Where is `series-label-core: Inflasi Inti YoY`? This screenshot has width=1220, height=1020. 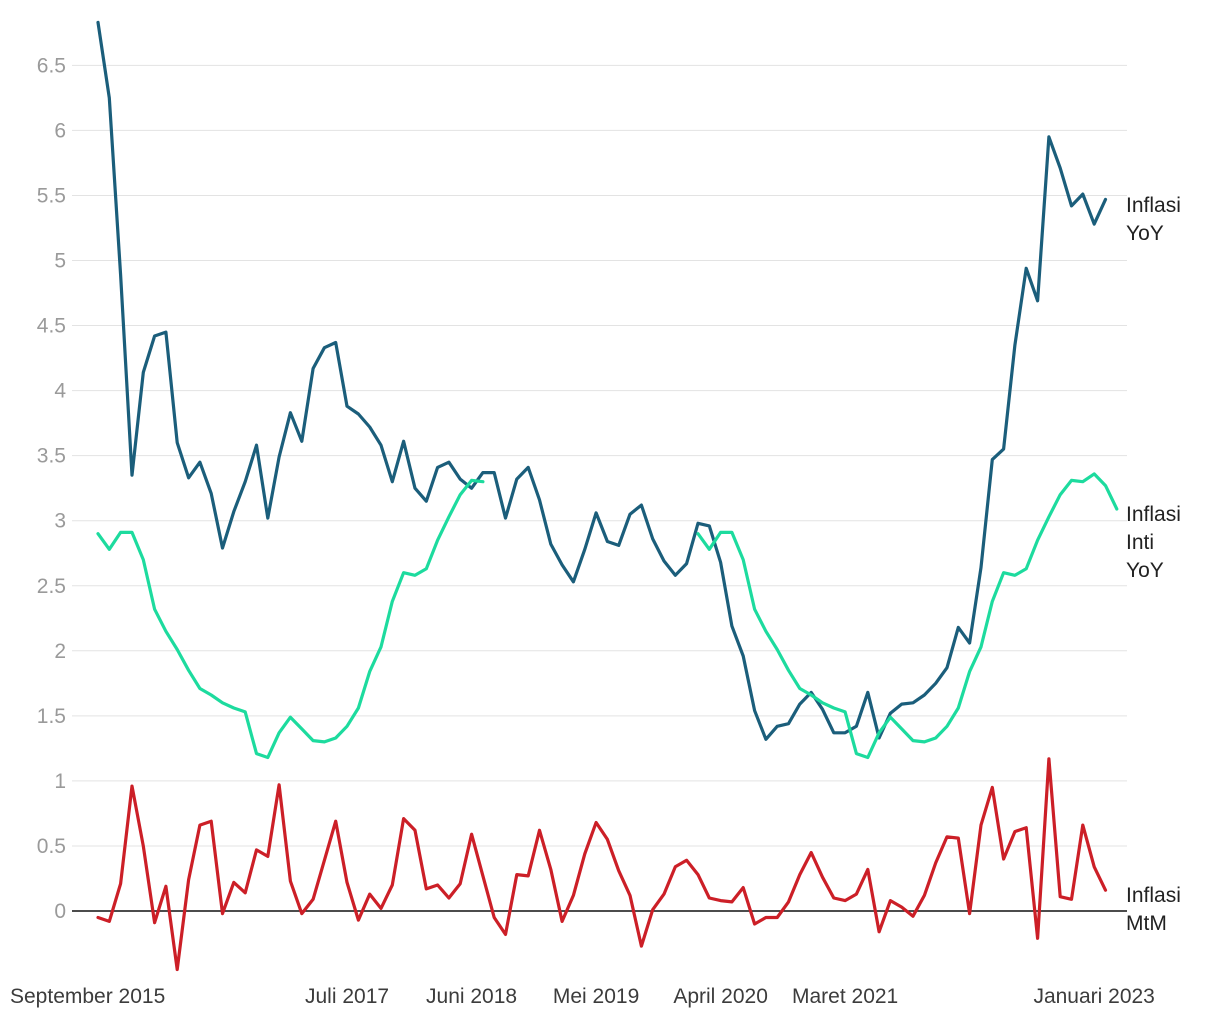 series-label-core: Inflasi Inti YoY is located at coordinates (1153, 542).